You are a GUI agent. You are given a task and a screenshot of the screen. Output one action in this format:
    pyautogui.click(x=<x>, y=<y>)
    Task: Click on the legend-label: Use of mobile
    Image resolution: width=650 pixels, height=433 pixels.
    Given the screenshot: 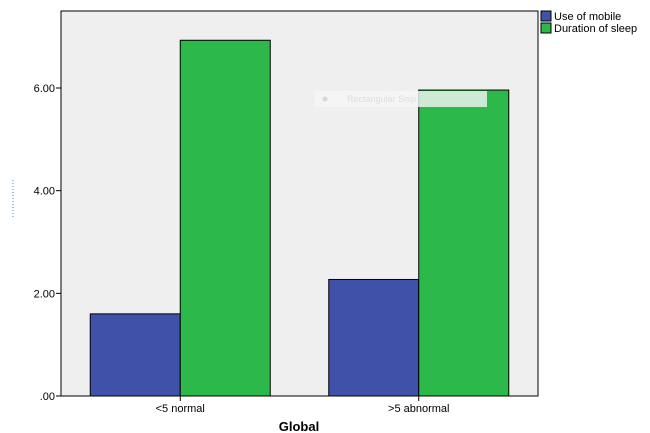 What is the action you would take?
    pyautogui.click(x=587, y=17)
    